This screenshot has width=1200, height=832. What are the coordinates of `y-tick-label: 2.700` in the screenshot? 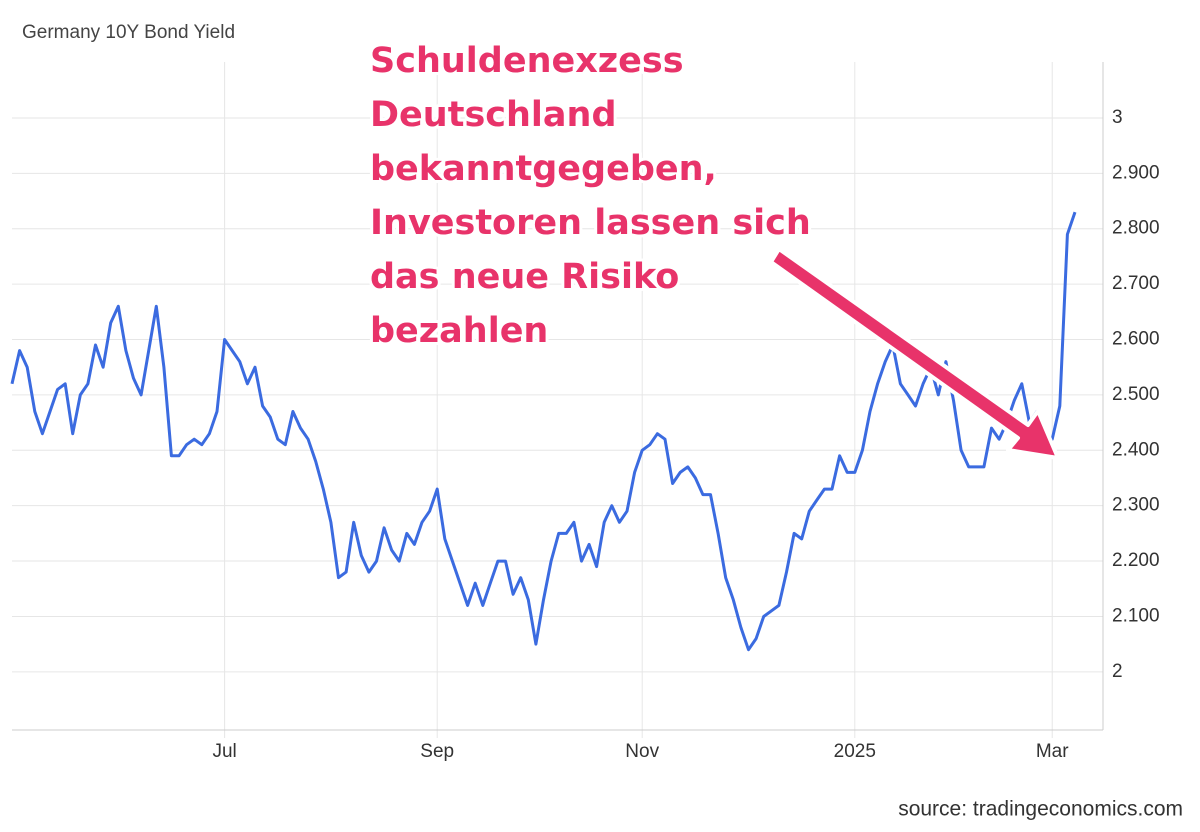 It's located at (1136, 283).